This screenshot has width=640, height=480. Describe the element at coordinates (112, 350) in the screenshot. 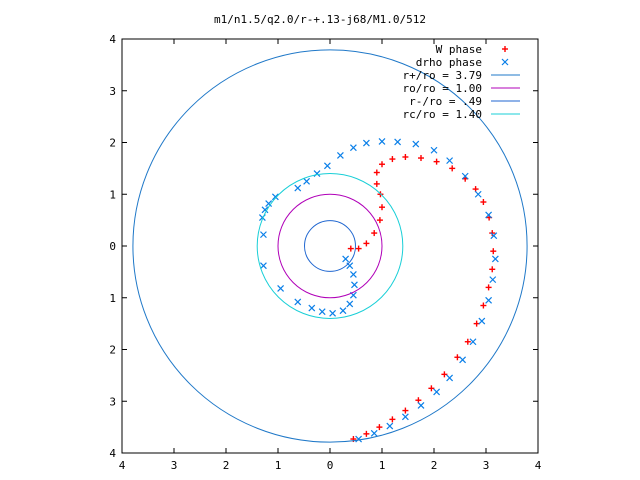

I see `y-tick-label: 2` at that location.